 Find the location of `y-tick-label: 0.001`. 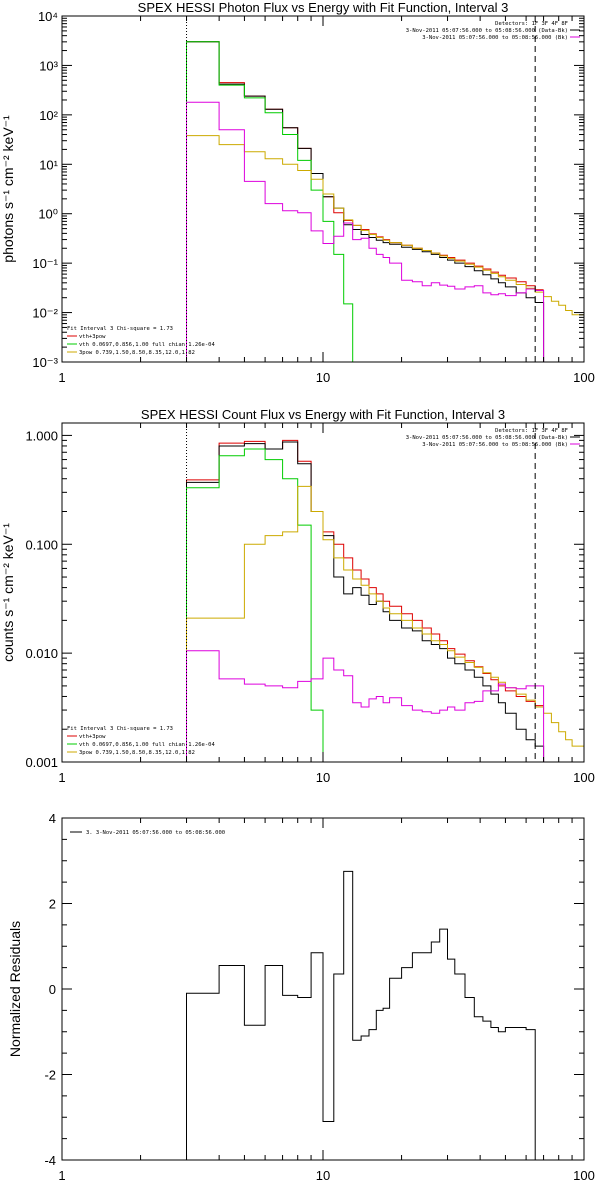

y-tick-label: 0.001 is located at coordinates (41, 762).